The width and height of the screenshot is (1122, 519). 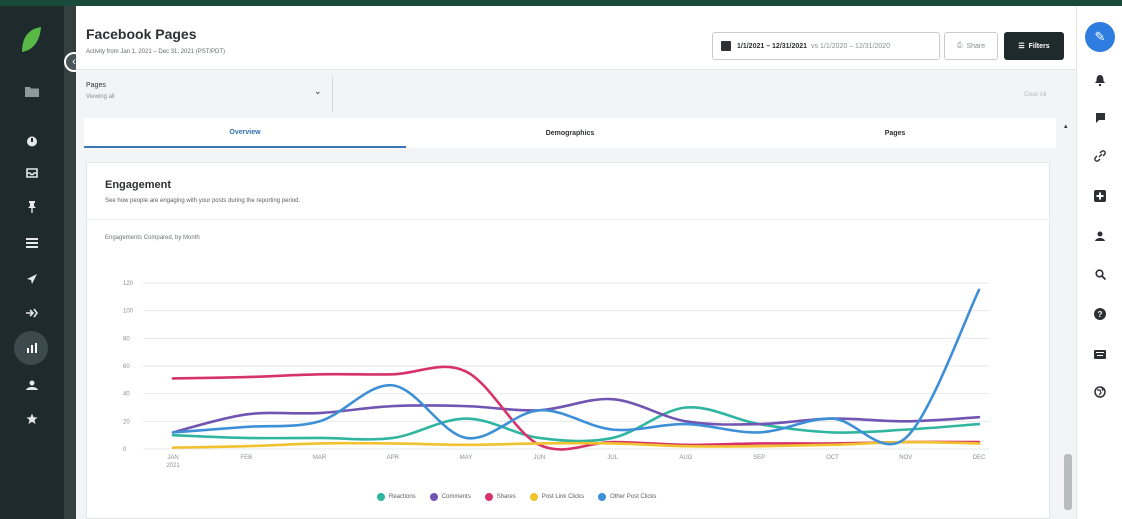 I want to click on legend-item-reactions: Reactions, so click(x=396, y=497).